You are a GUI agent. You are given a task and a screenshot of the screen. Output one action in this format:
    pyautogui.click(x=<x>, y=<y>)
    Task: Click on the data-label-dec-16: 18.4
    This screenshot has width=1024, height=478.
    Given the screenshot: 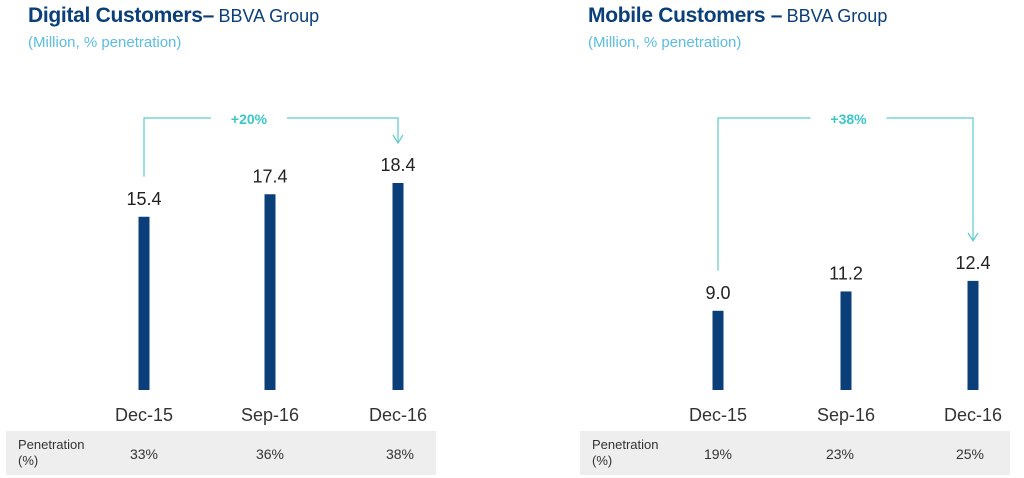 What is the action you would take?
    pyautogui.click(x=397, y=165)
    